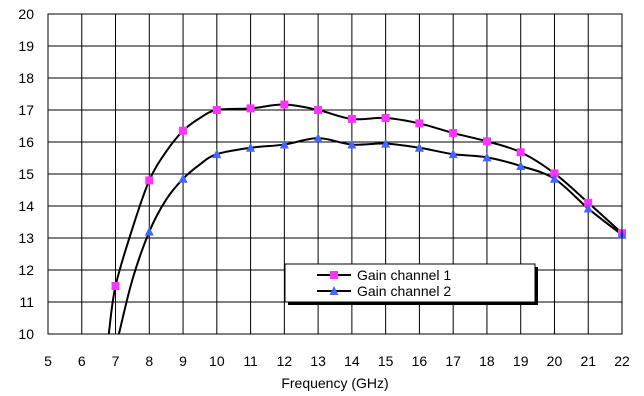 Image resolution: width=644 pixels, height=396 pixels. What do you see at coordinates (26, 334) in the screenshot?
I see `y-tick-label: 10` at bounding box center [26, 334].